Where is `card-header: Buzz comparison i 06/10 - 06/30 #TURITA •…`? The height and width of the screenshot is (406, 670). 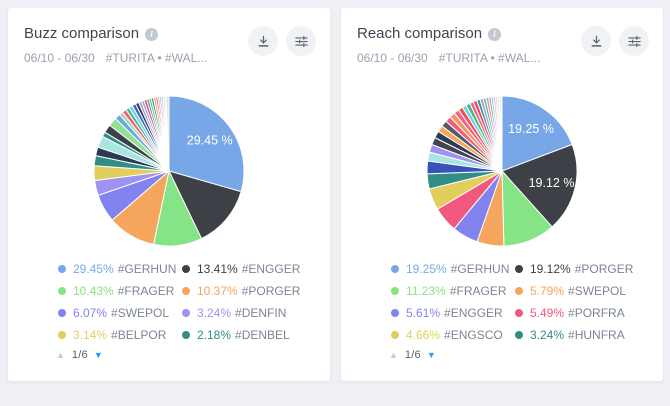
card-header: Buzz comparison i 06/10 - 06/30 #TURITA •… is located at coordinates (169, 36).